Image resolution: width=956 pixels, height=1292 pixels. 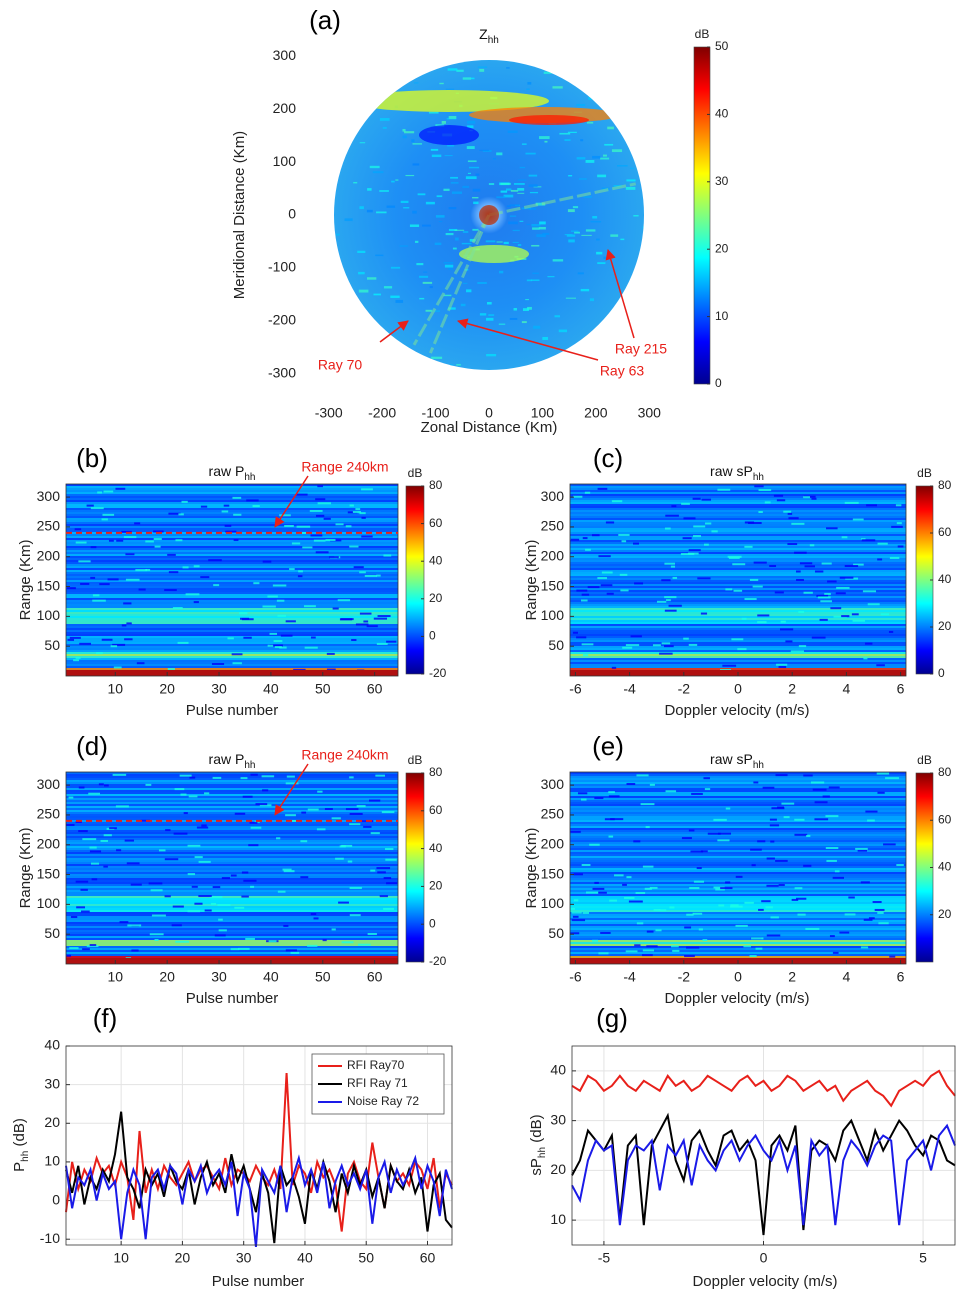 What do you see at coordinates (232, 998) in the screenshot?
I see `x-axis-title: Pulse number` at bounding box center [232, 998].